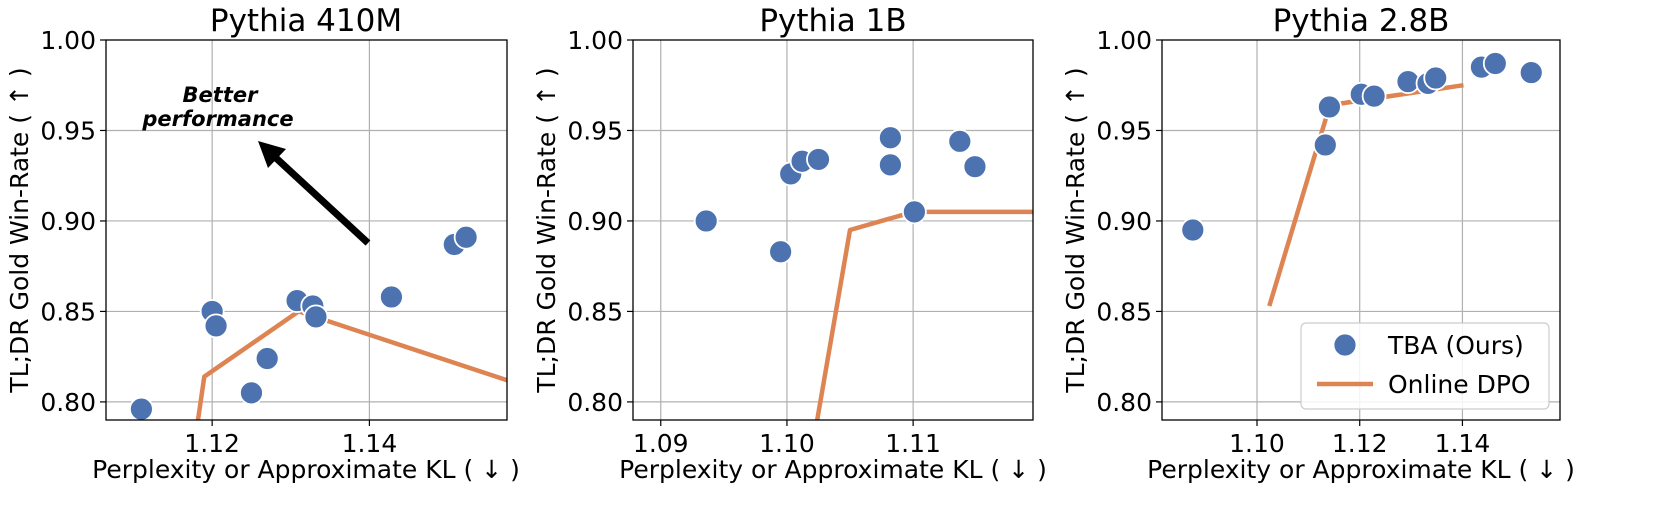 The height and width of the screenshot is (524, 1660). I want to click on chart-title: Pythia 2.8B, so click(1361, 21).